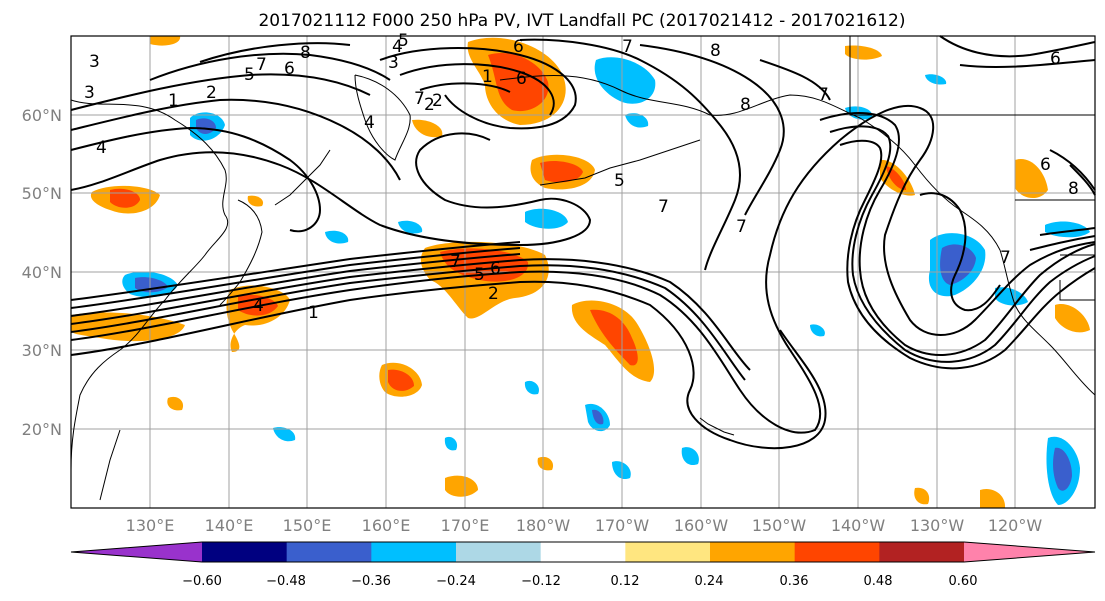  I want to click on coastline-japan, so click(241, 252).